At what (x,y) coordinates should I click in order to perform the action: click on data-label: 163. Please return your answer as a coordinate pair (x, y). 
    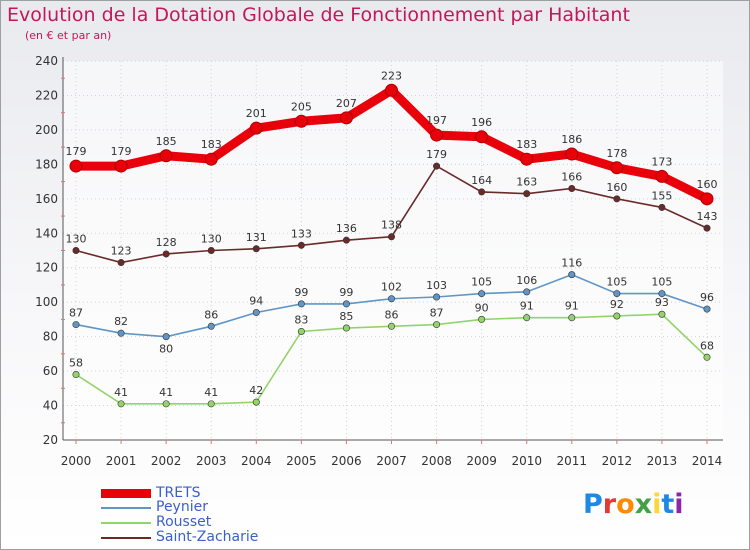
    Looking at the image, I should click on (526, 182).